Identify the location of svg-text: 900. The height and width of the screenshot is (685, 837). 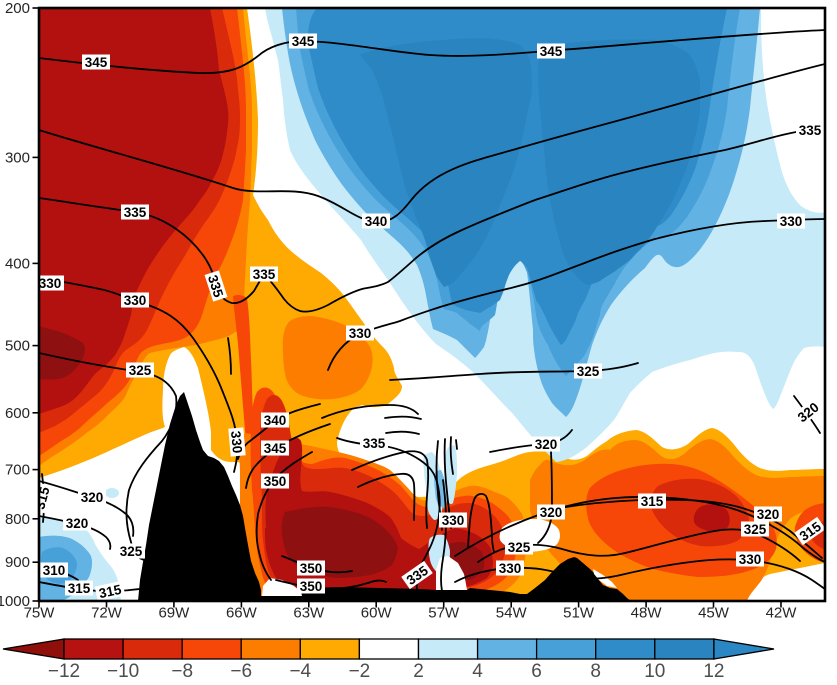
(17, 562).